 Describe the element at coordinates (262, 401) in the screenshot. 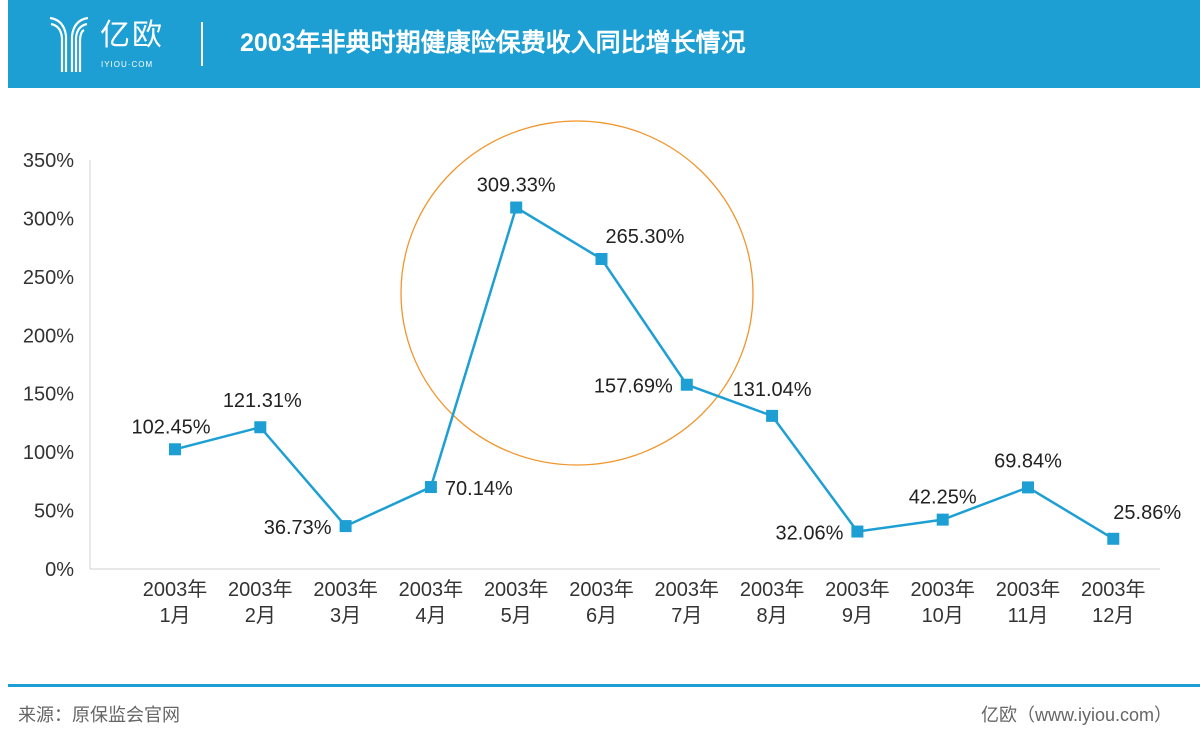

I see `data-label: 121.31%` at that location.